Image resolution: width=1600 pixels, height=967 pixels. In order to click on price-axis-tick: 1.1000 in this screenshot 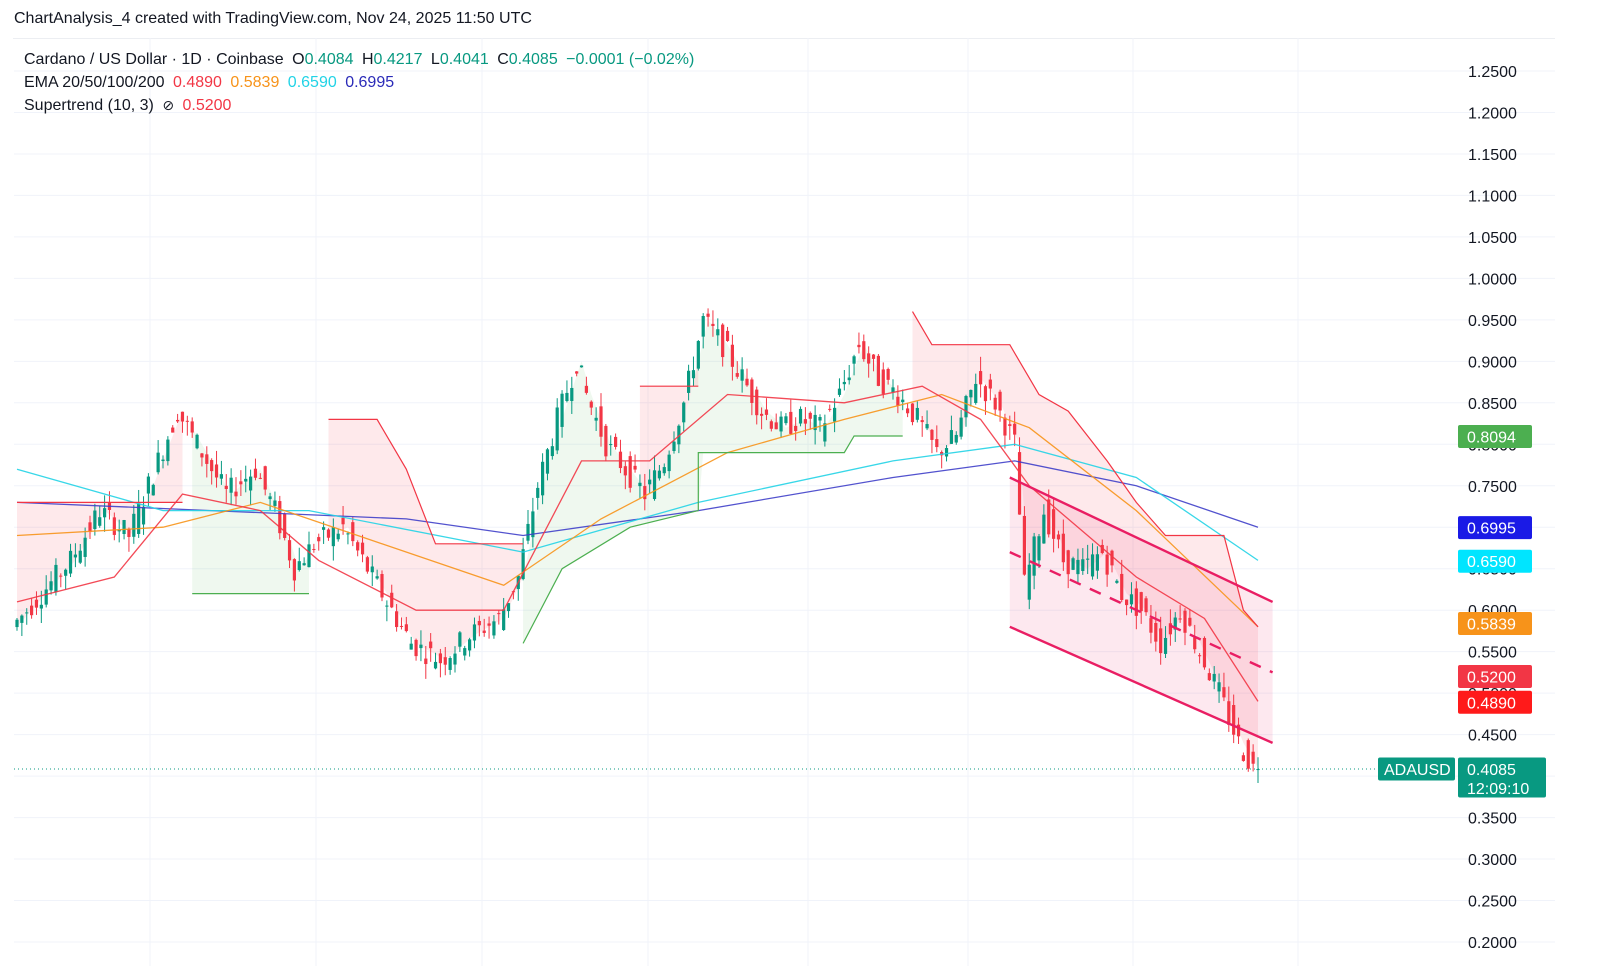, I will do `click(1492, 196)`.